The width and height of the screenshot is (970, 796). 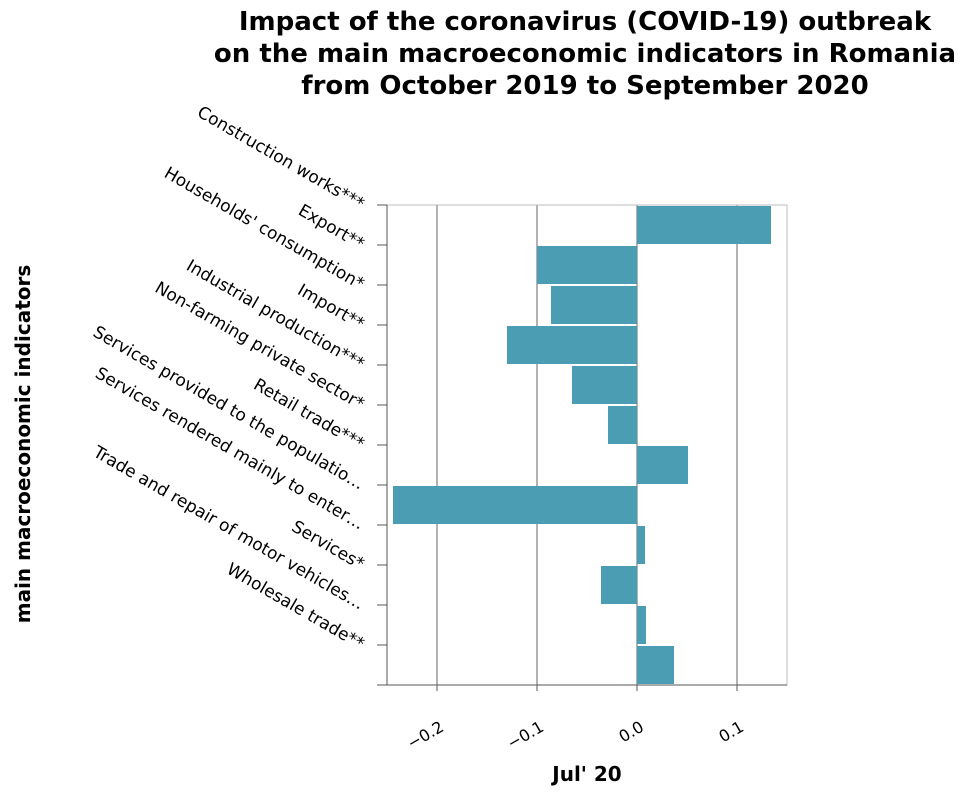 What do you see at coordinates (585, 774) in the screenshot?
I see `x-axis-title: Jul' 20` at bounding box center [585, 774].